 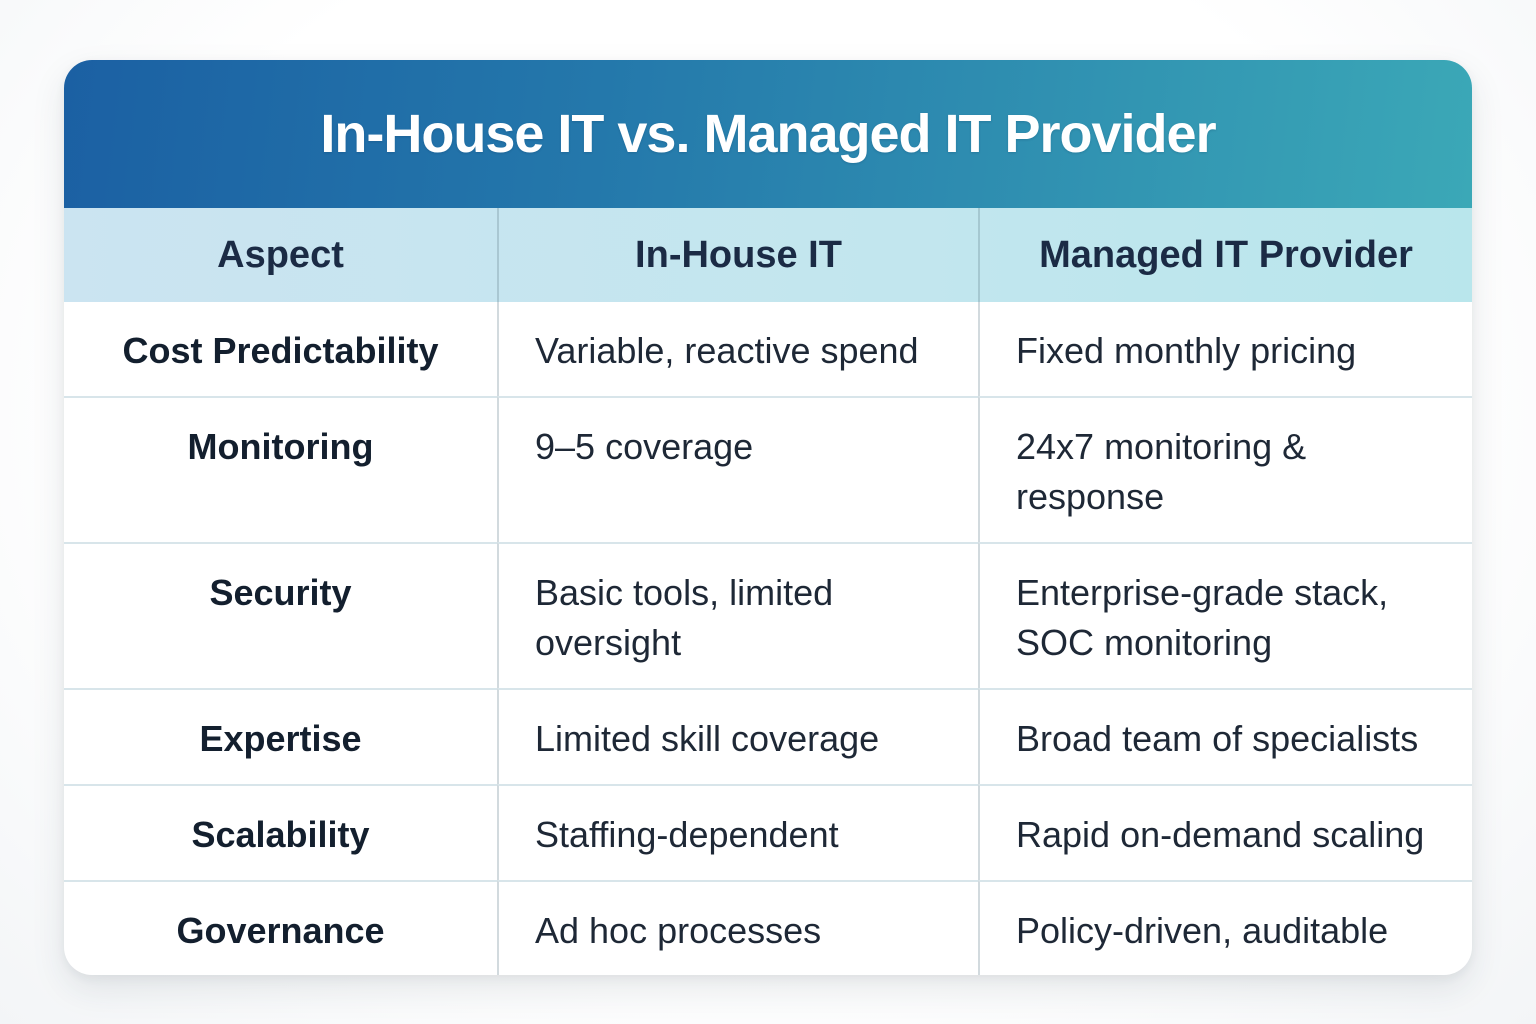 What do you see at coordinates (737, 736) in the screenshot?
I see `in-house-cell: Limited skill coverage` at bounding box center [737, 736].